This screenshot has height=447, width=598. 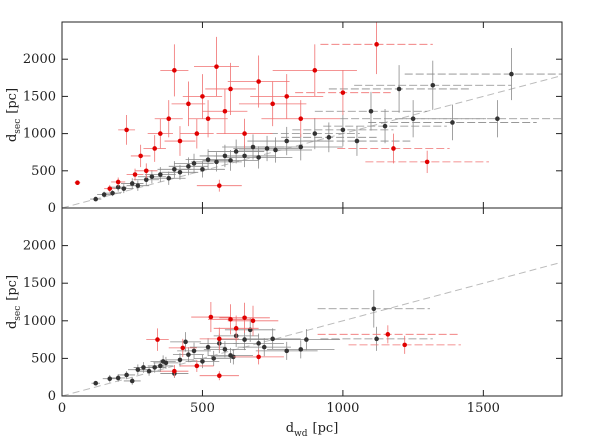 What do you see at coordinates (202, 408) in the screenshot?
I see `x-tick-label: 500` at bounding box center [202, 408].